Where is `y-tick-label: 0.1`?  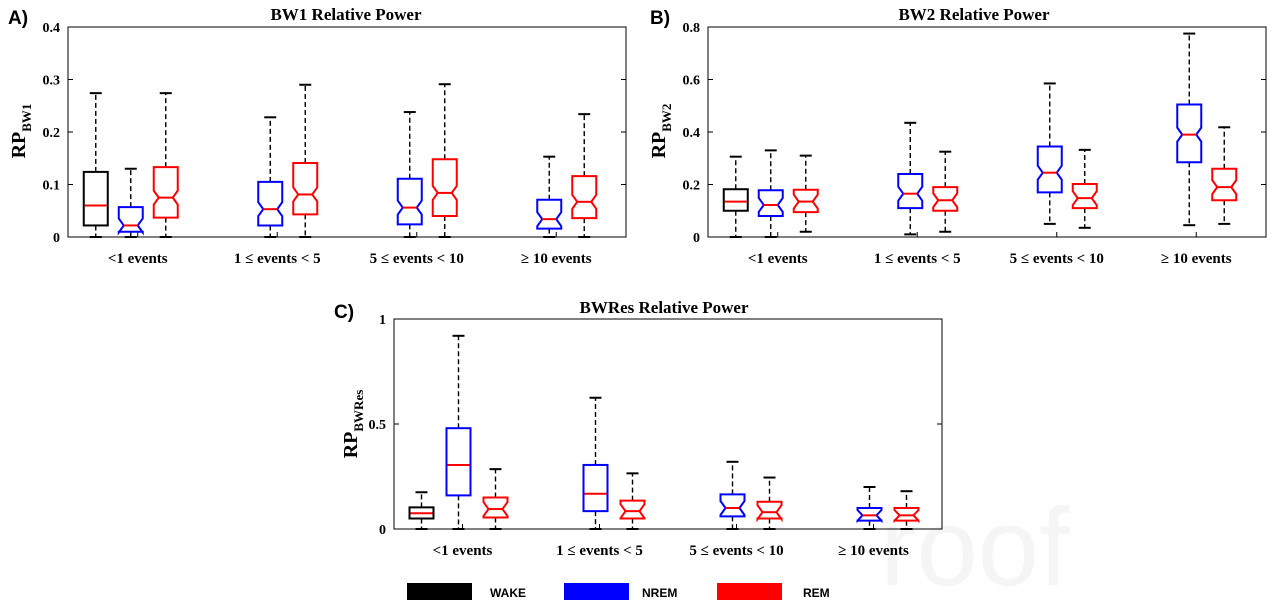
y-tick-label: 0.1 is located at coordinates (52, 186).